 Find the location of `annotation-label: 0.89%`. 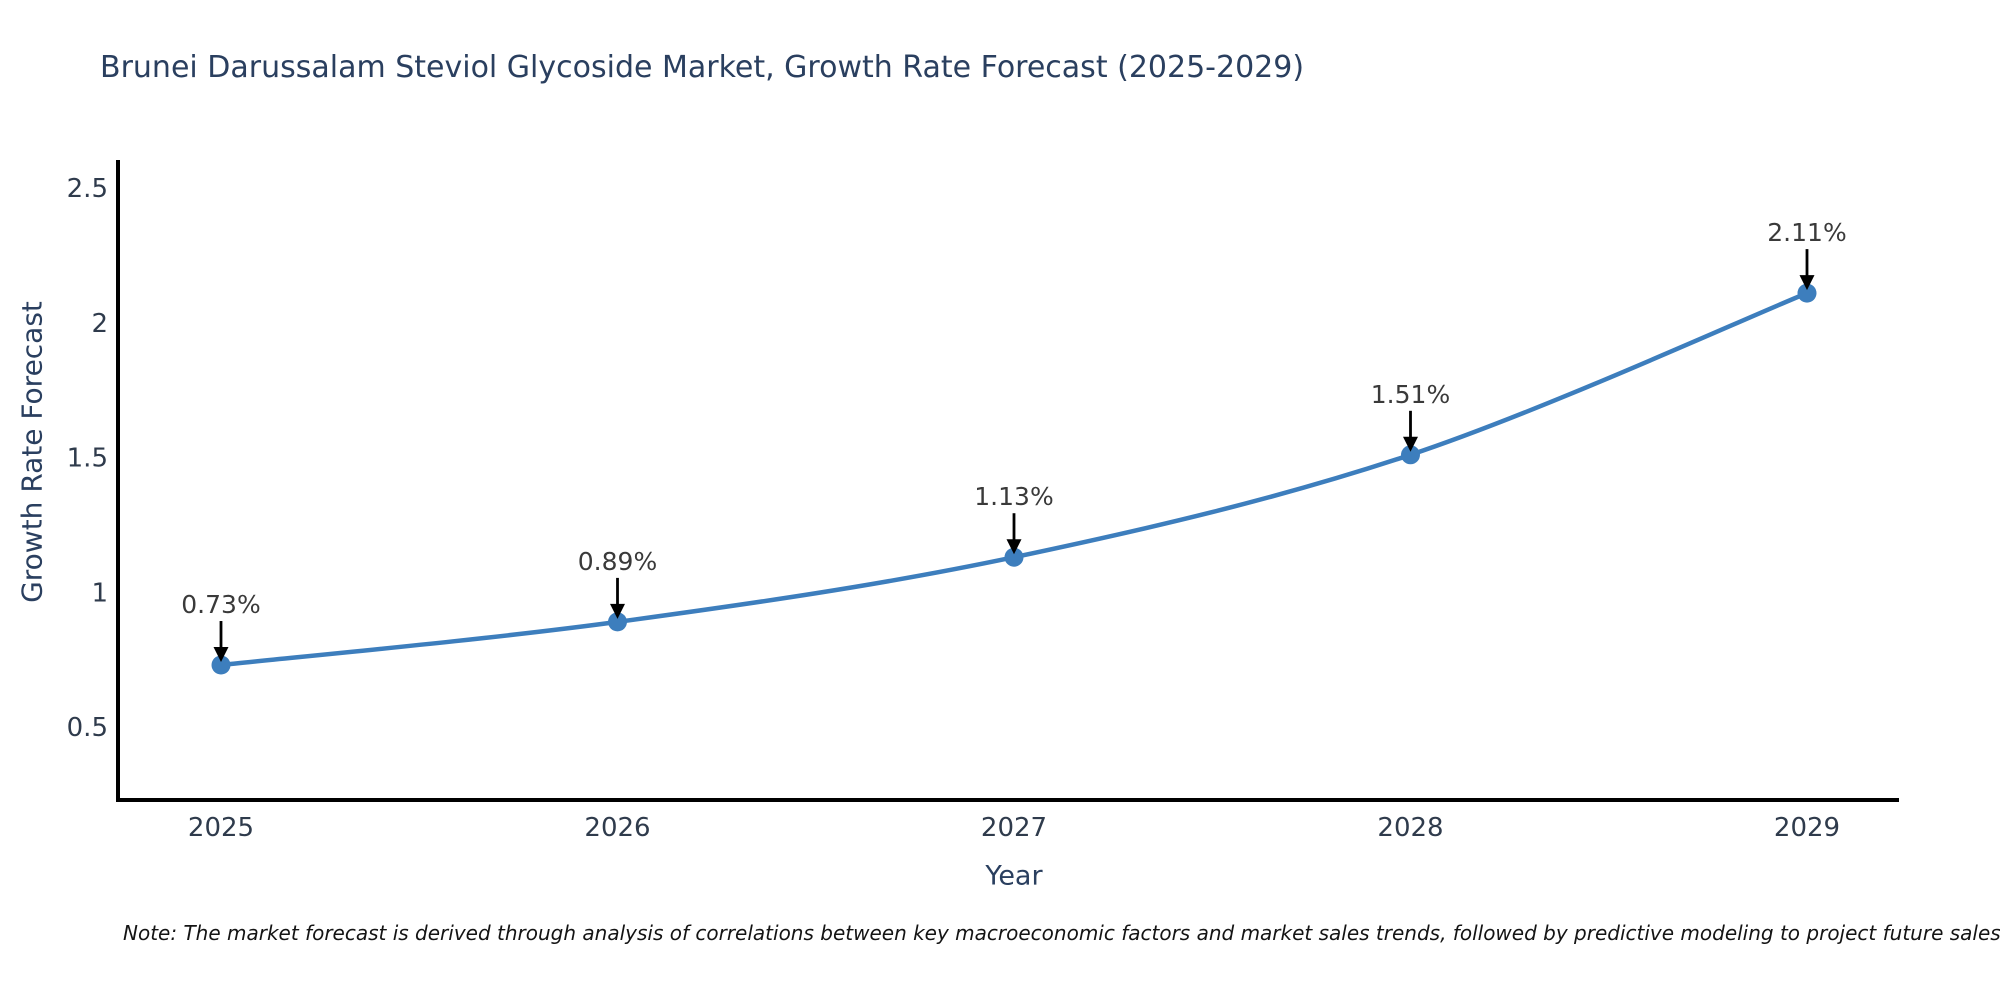

annotation-label: 0.89% is located at coordinates (617, 561).